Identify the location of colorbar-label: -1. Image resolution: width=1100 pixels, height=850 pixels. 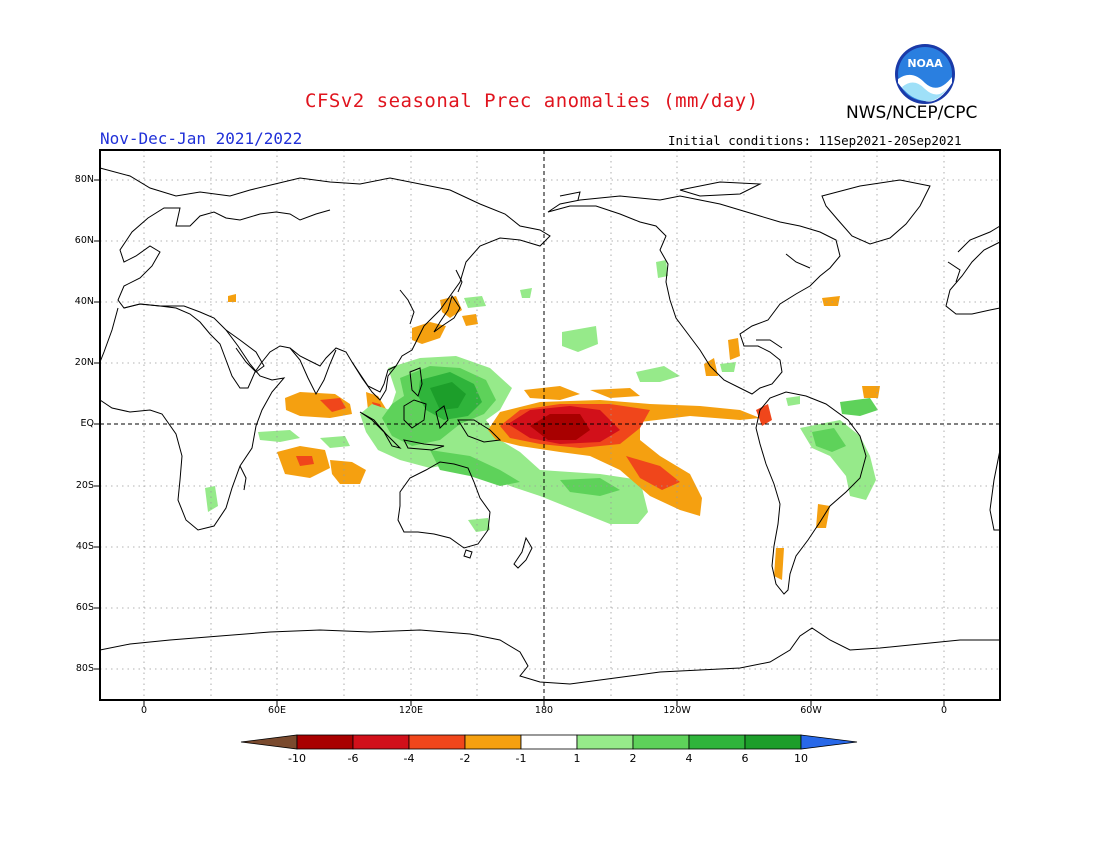
(521, 758).